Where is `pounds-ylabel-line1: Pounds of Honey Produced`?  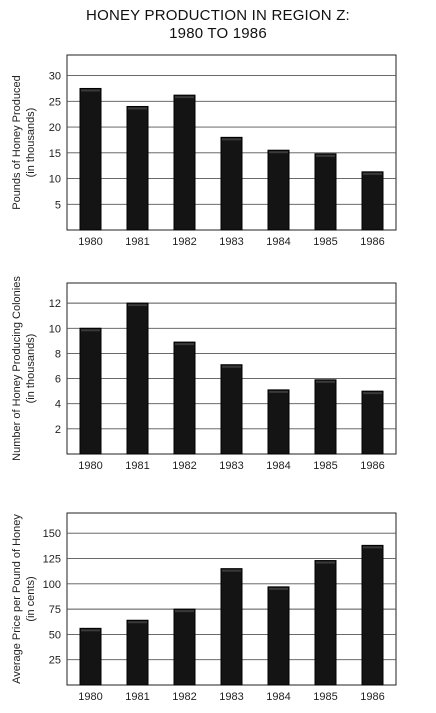 pounds-ylabel-line1: Pounds of Honey Produced is located at coordinates (17, 142).